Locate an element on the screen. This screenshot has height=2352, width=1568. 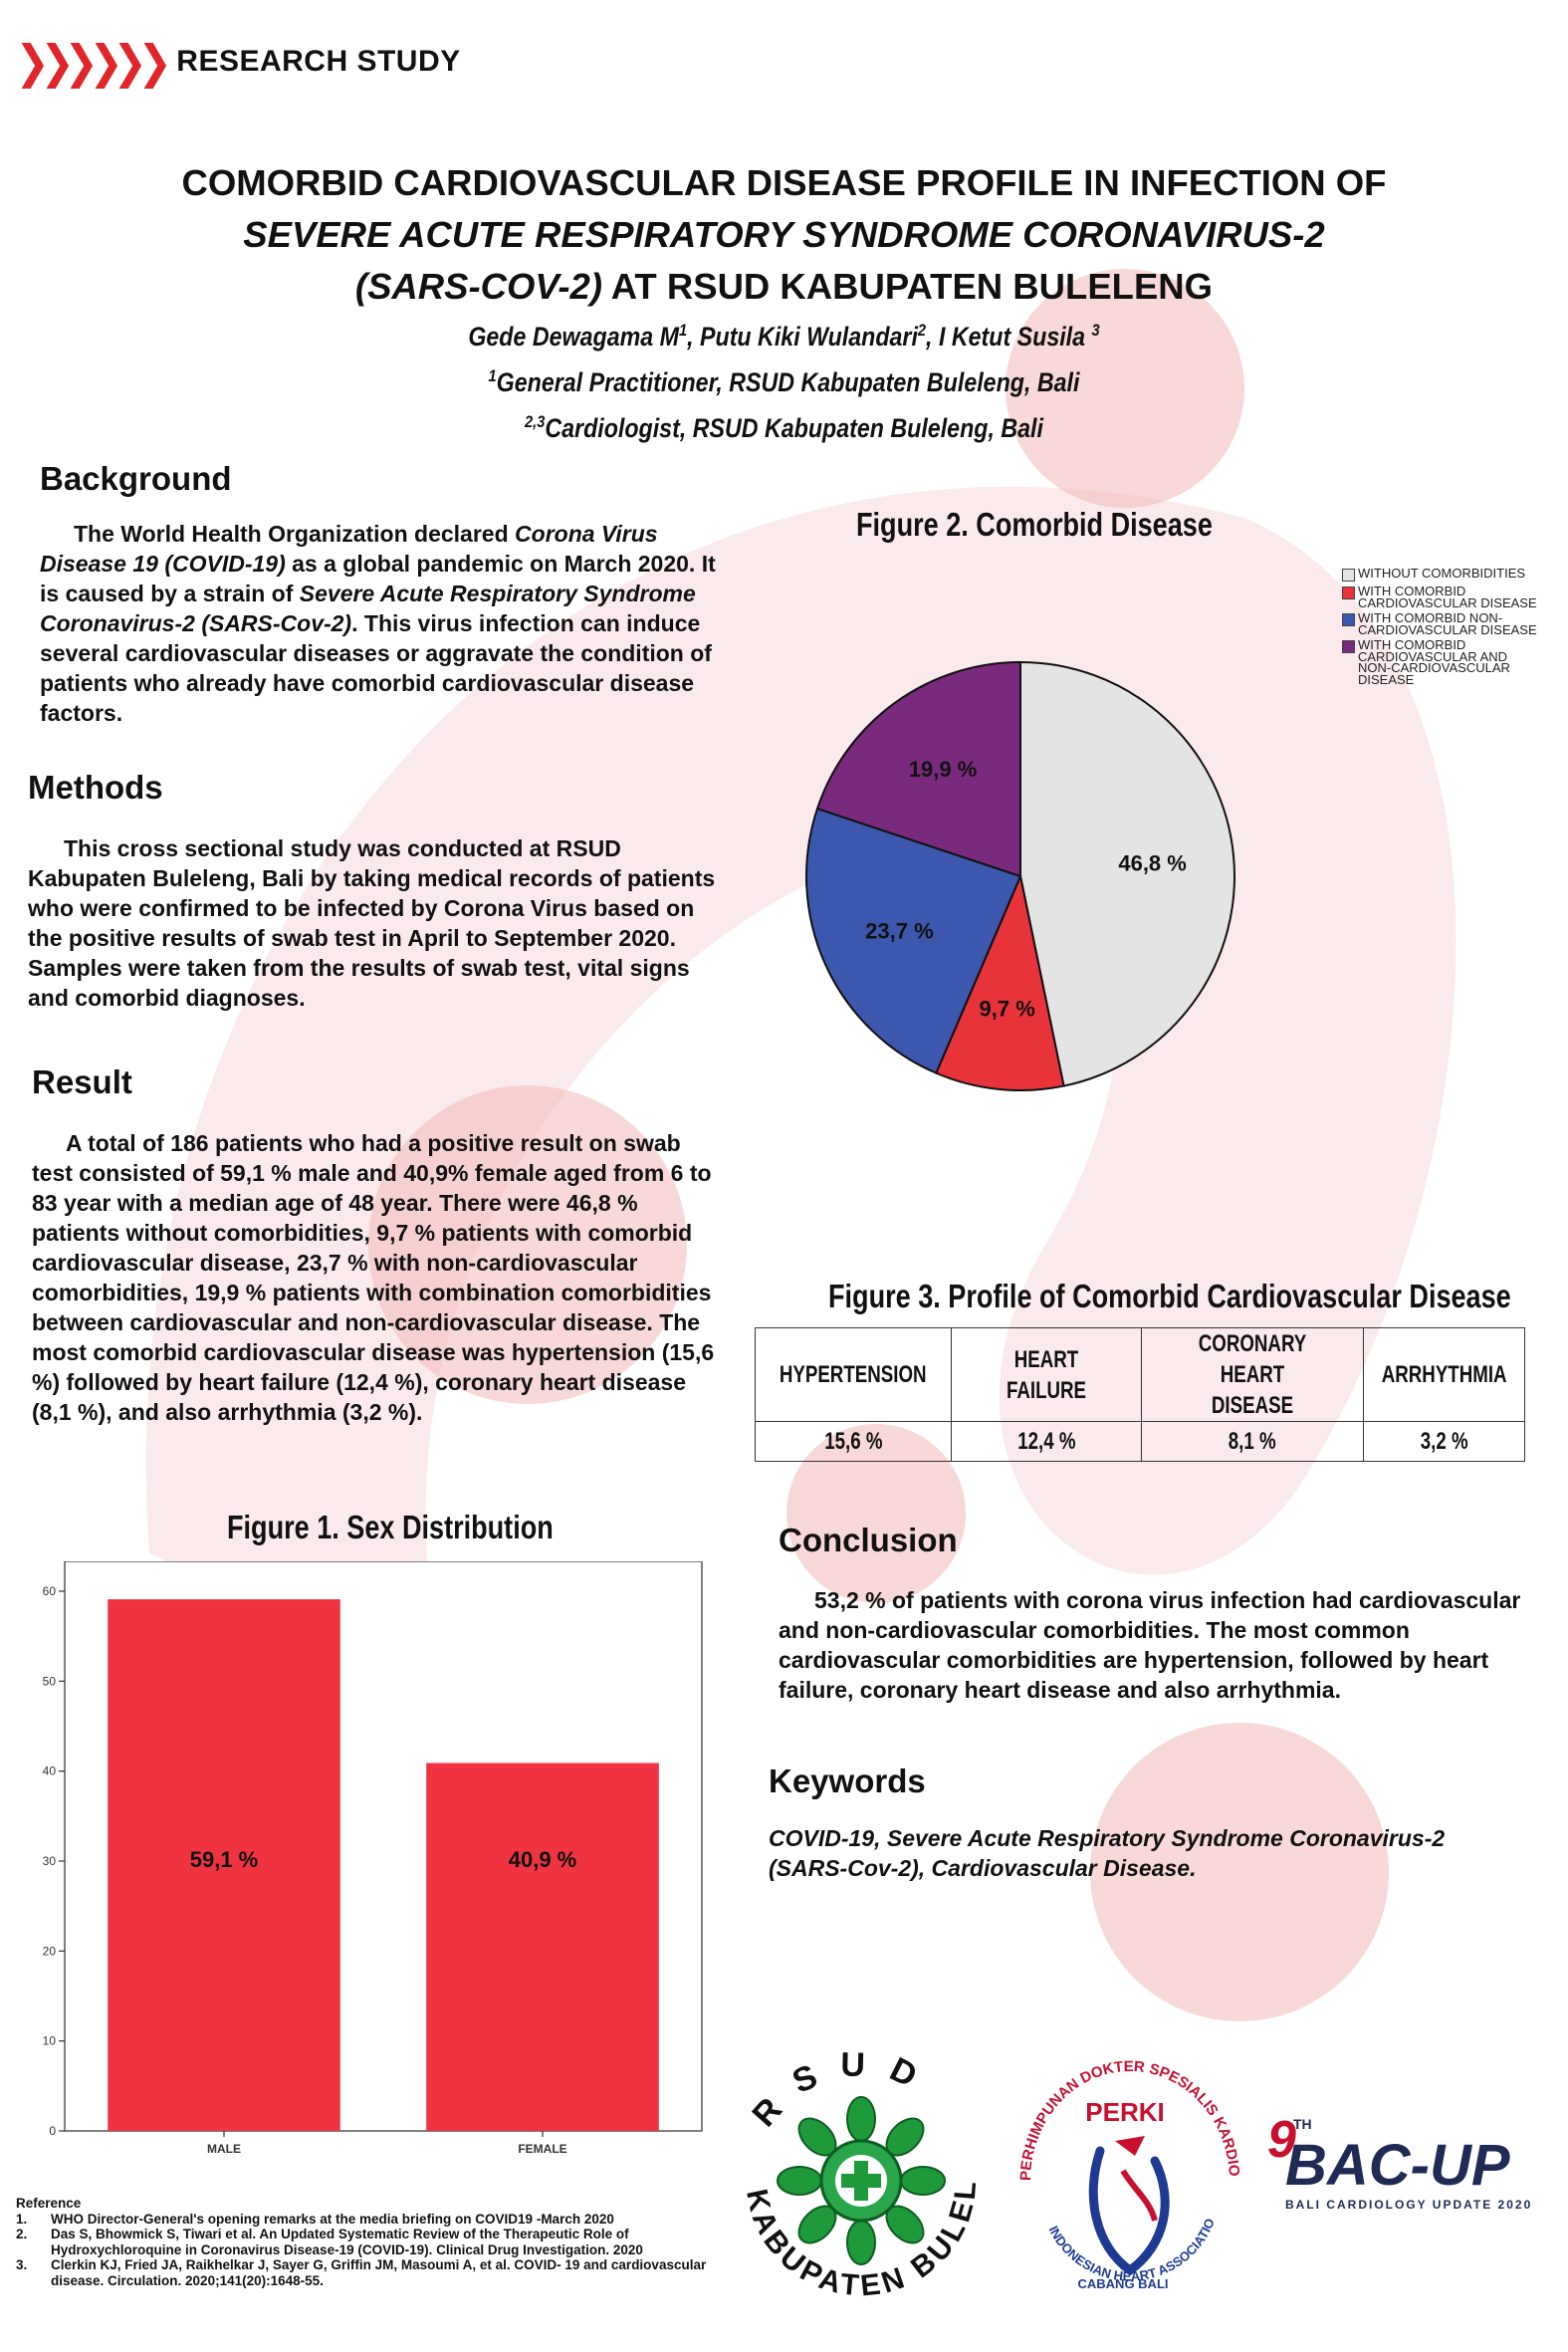
y-tick-label: 20 is located at coordinates (50, 1951).